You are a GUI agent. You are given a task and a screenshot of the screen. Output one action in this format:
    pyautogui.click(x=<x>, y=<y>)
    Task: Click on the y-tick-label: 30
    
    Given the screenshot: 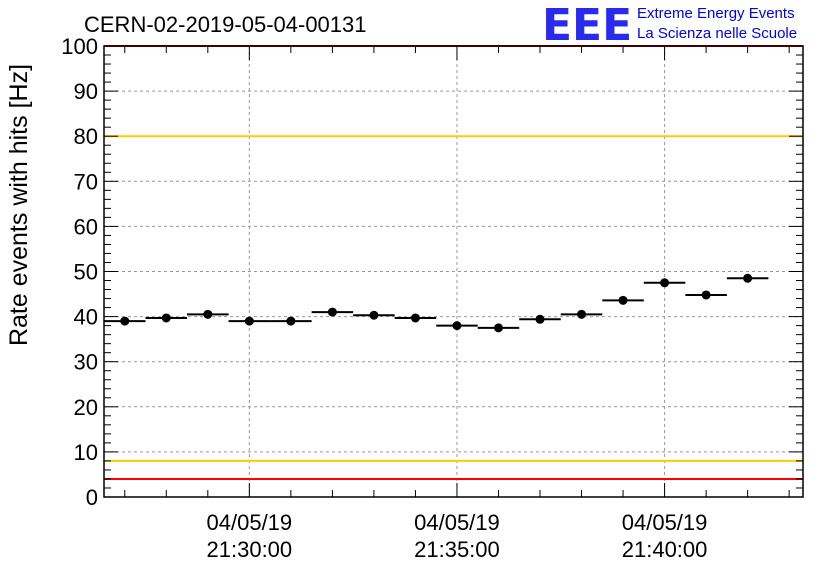 What is the action you would take?
    pyautogui.click(x=86, y=362)
    